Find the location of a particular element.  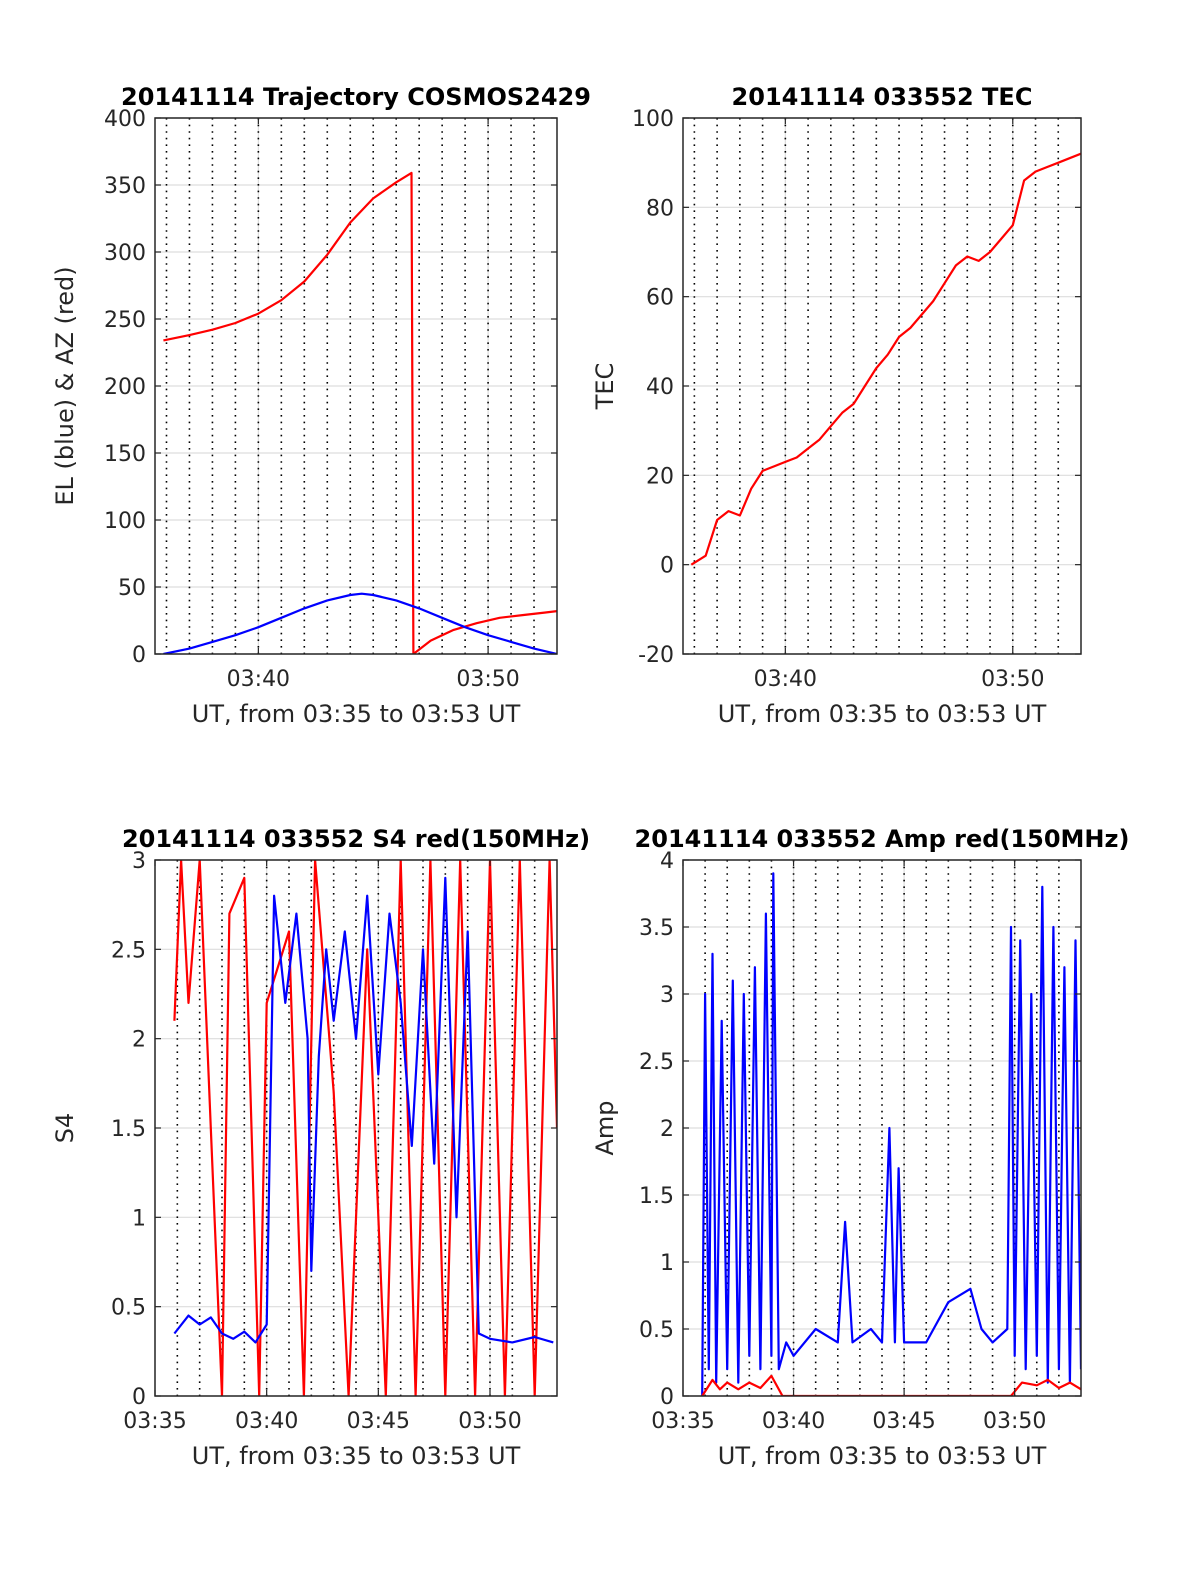

y-tick-label: 350 is located at coordinates (125, 186).